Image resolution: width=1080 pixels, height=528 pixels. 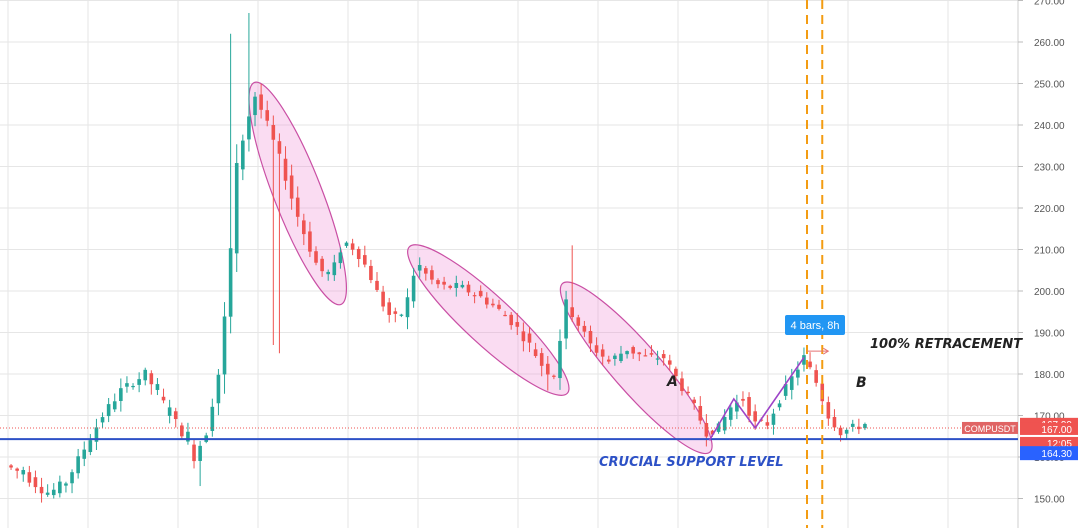 I want to click on pair-label: COMPUSDT, so click(x=990, y=429).